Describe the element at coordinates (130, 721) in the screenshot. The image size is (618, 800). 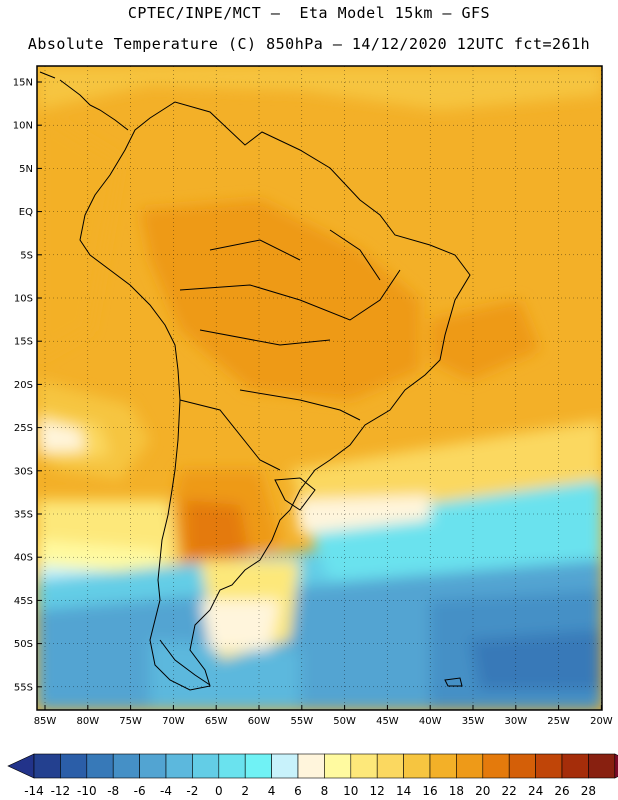
I see `lon-label: 75W` at that location.